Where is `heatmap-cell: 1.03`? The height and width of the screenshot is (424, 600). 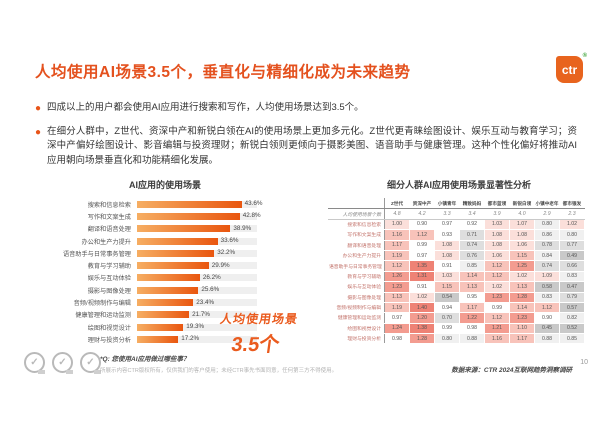
heatmap-cell: 1.03 is located at coordinates (497, 224).